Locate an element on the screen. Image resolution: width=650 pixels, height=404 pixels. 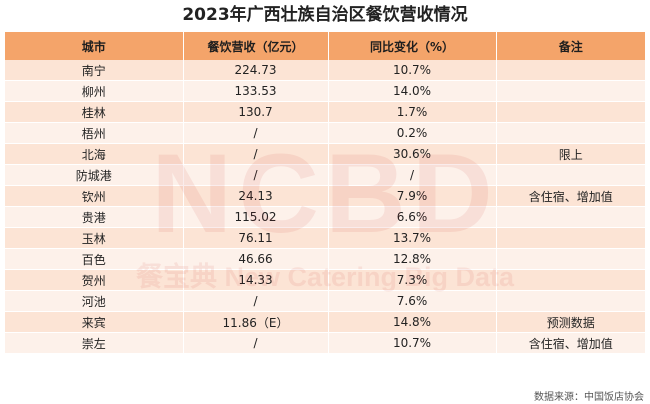
cell-city: 来宾 is located at coordinates (94, 322).